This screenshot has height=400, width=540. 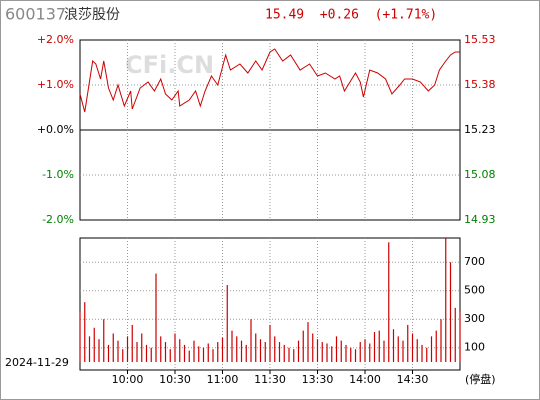 I want to click on date-label: 2024-11-29, so click(x=37, y=362).